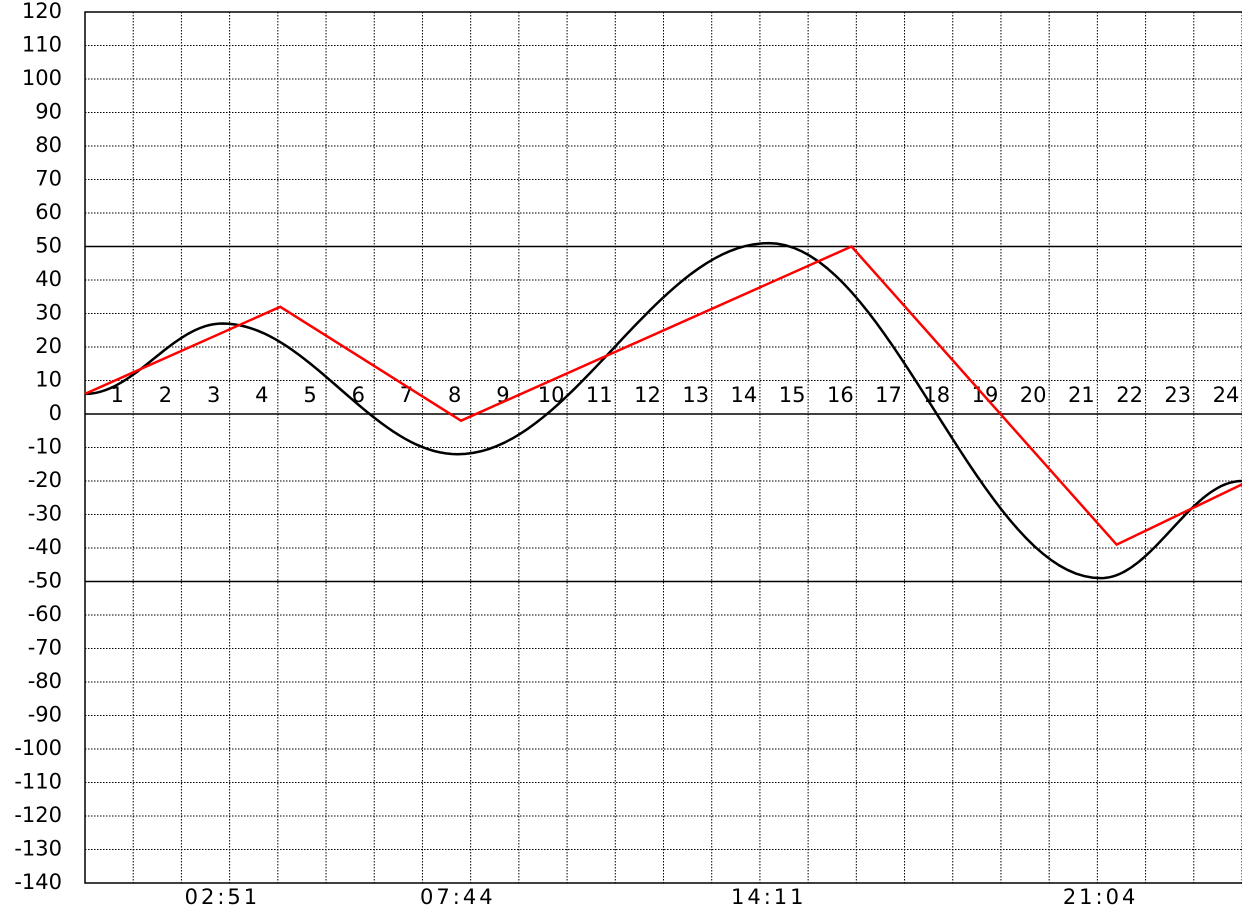 This screenshot has width=1242, height=913. I want to click on y-tick-label: 90, so click(48, 112).